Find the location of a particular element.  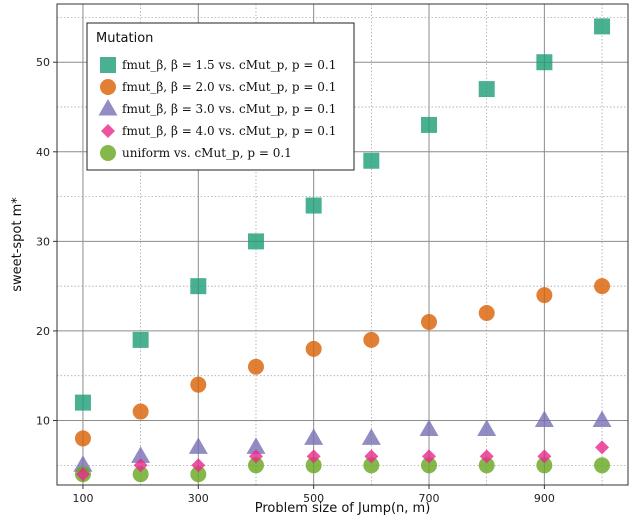

x-tick-label: 500 is located at coordinates (313, 498).